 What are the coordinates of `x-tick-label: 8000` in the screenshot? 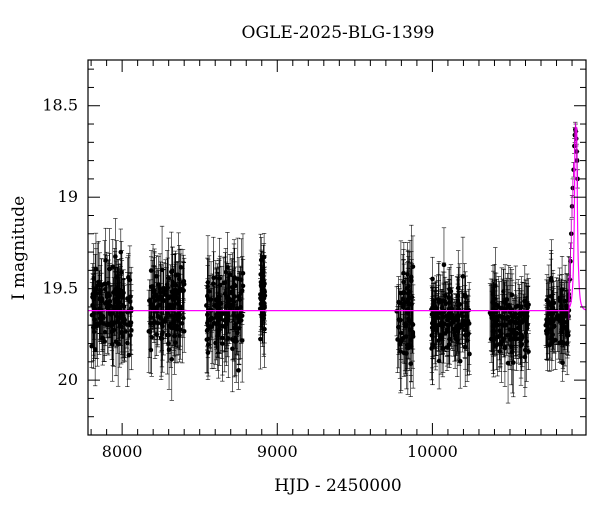 It's located at (122, 451).